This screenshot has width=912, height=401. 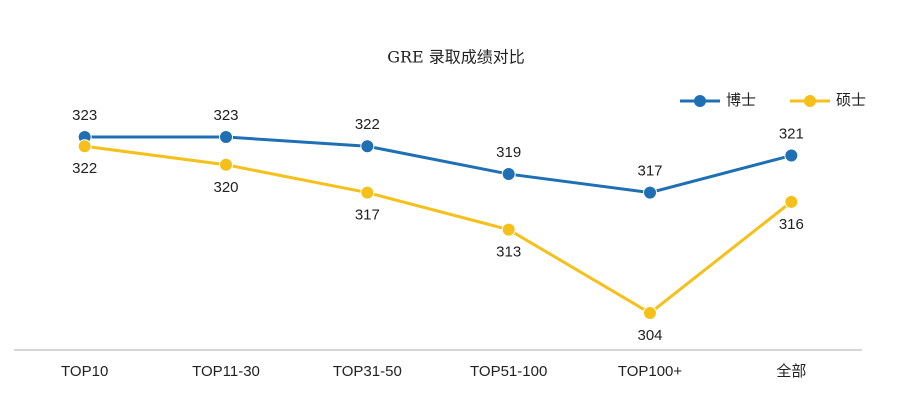 What do you see at coordinates (508, 252) in the screenshot?
I see `data-label: 313` at bounding box center [508, 252].